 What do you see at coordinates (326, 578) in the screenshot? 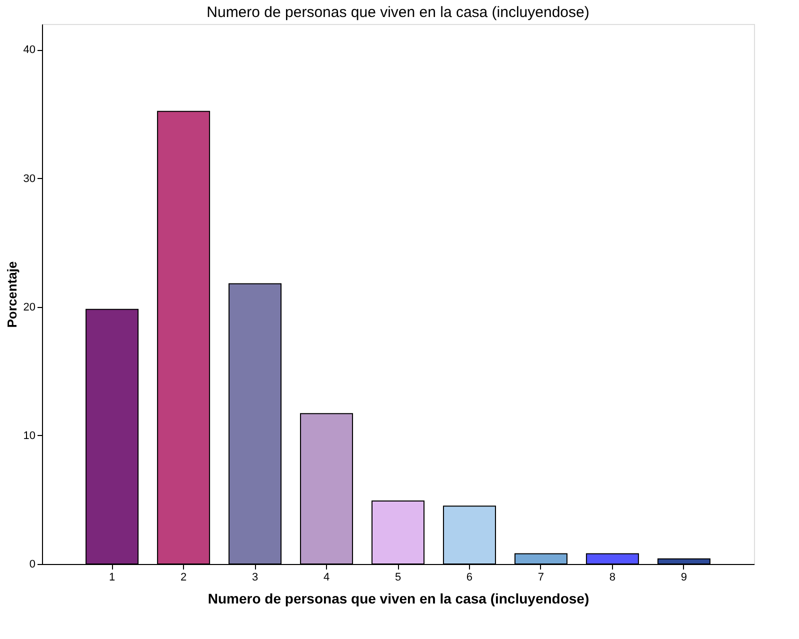
I see `x-tick-label: 4` at bounding box center [326, 578].